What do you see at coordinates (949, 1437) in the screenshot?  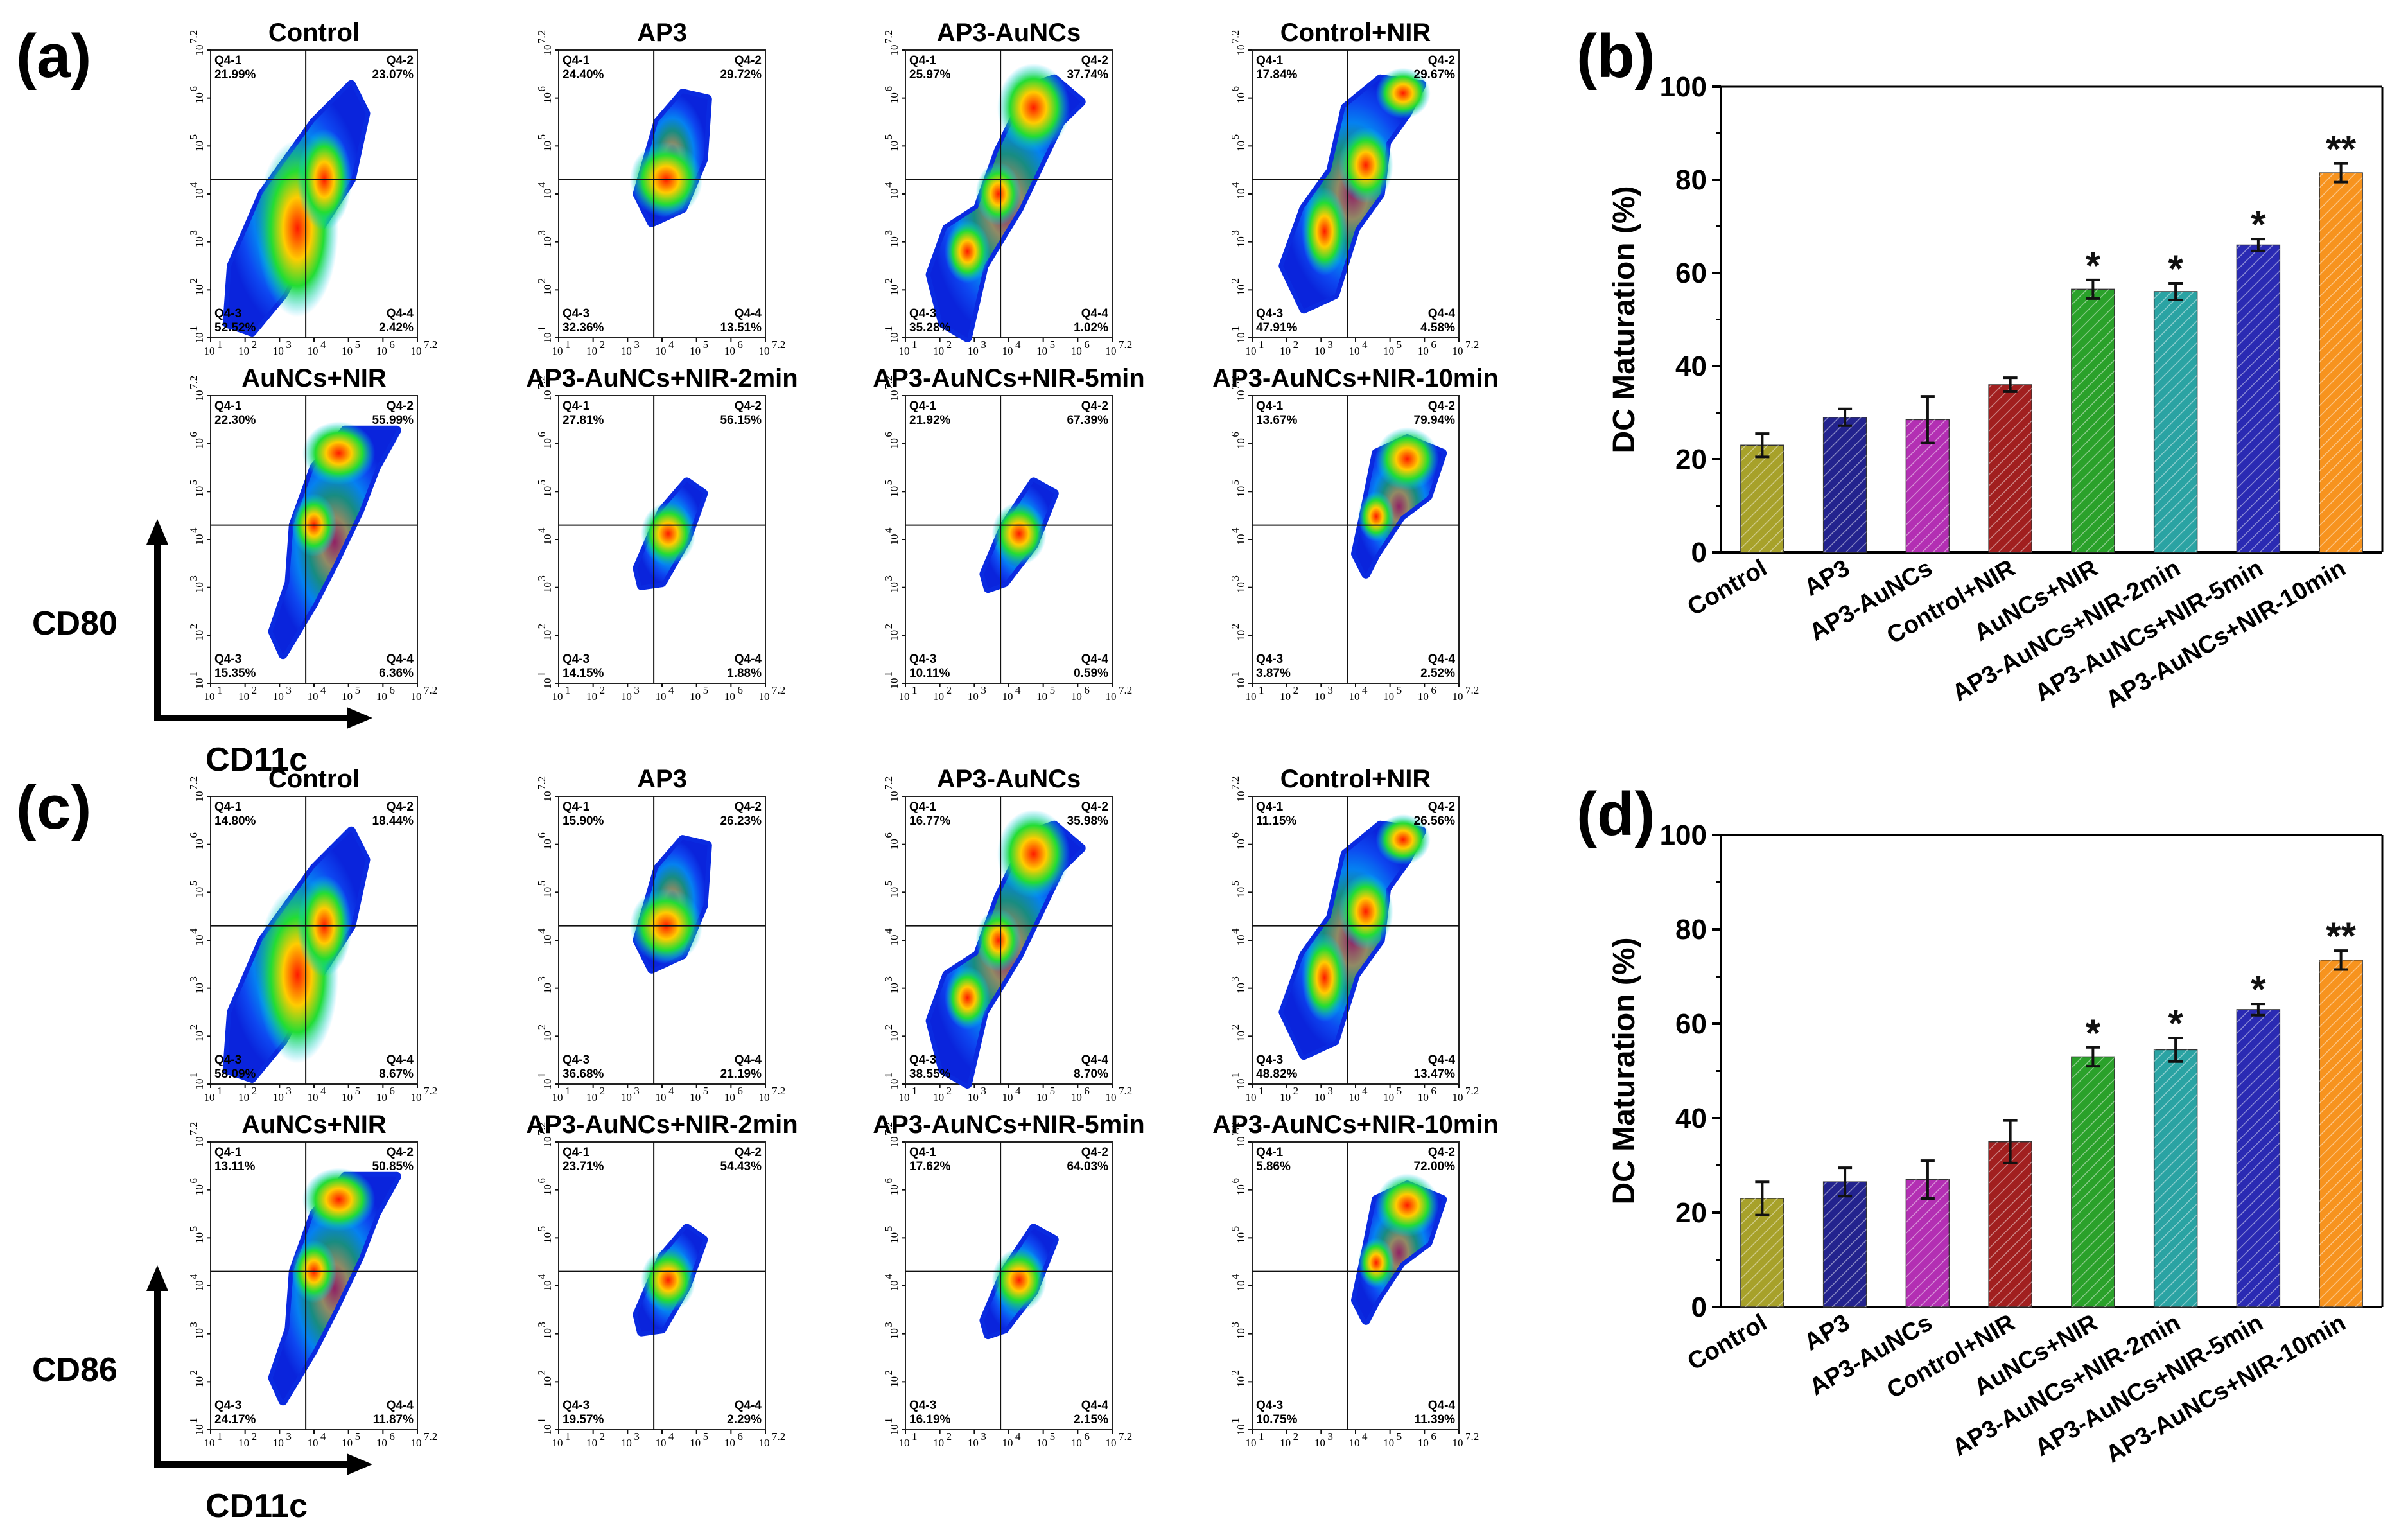 I see `x-tick-exponent: 2` at bounding box center [949, 1437].